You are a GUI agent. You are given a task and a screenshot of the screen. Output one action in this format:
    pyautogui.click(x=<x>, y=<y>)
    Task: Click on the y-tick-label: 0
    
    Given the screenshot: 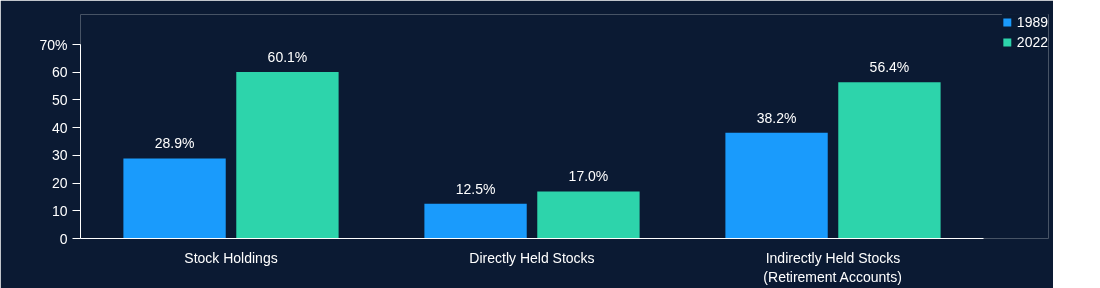 What is the action you would take?
    pyautogui.click(x=63, y=238)
    